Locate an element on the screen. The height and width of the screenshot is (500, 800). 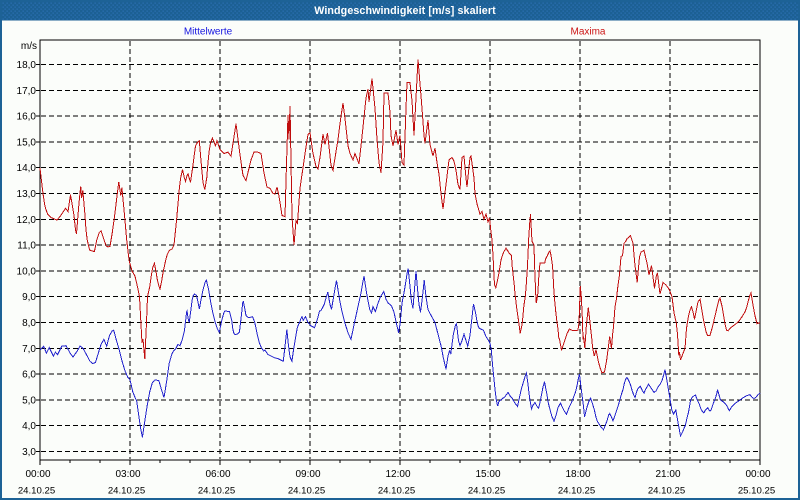
svg-text: 3,0 is located at coordinates (29, 452).